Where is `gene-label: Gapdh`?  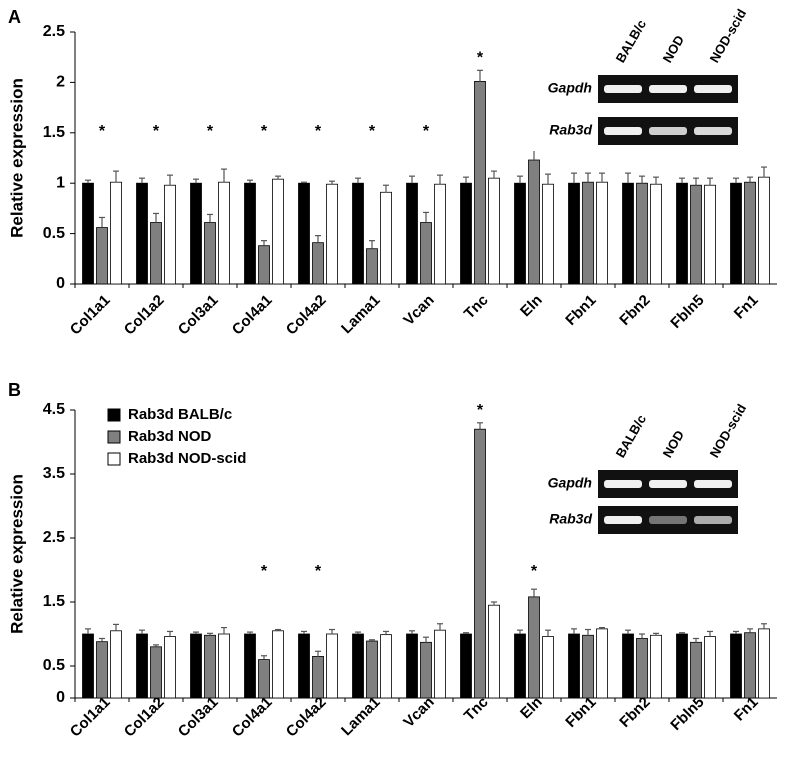
gene-label: Gapdh is located at coordinates (570, 88).